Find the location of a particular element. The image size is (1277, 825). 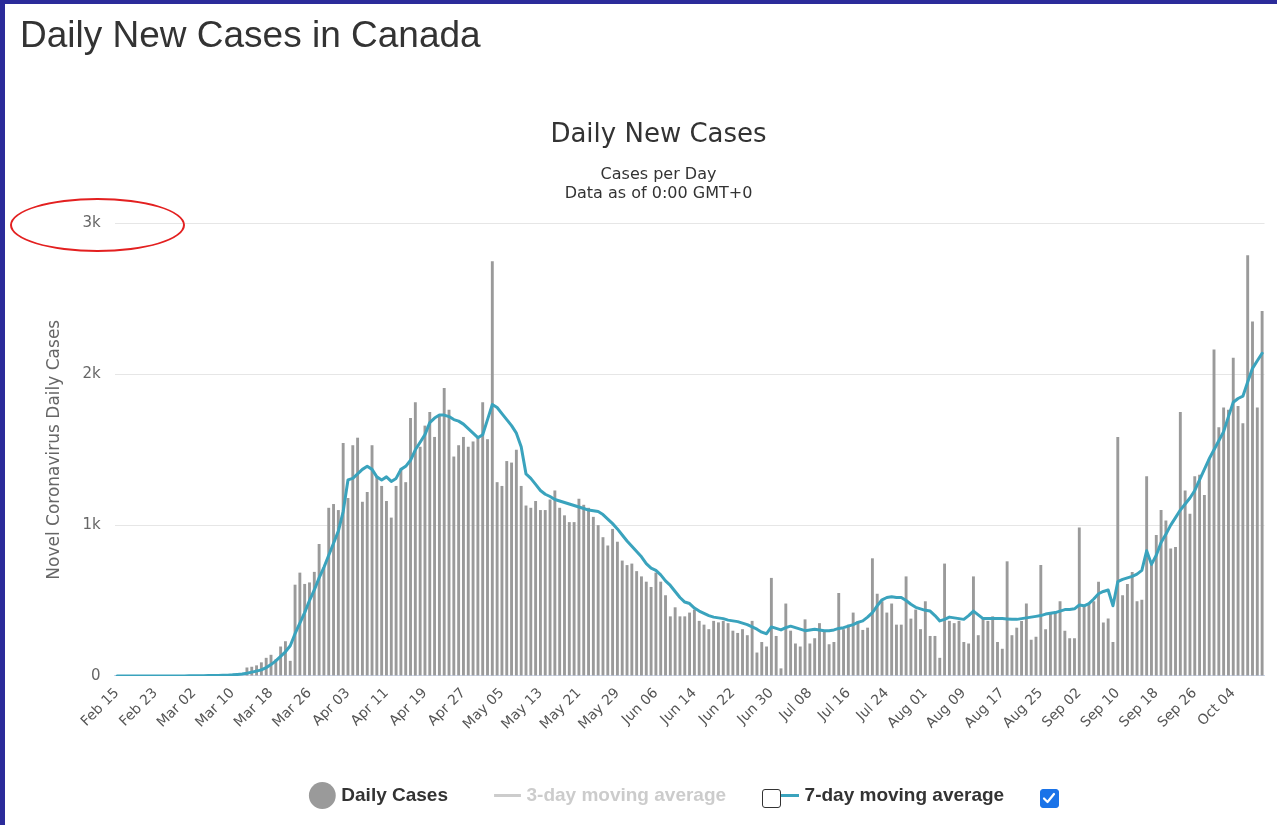

chart-title: Daily New Cases in Canada is located at coordinates (250, 35).